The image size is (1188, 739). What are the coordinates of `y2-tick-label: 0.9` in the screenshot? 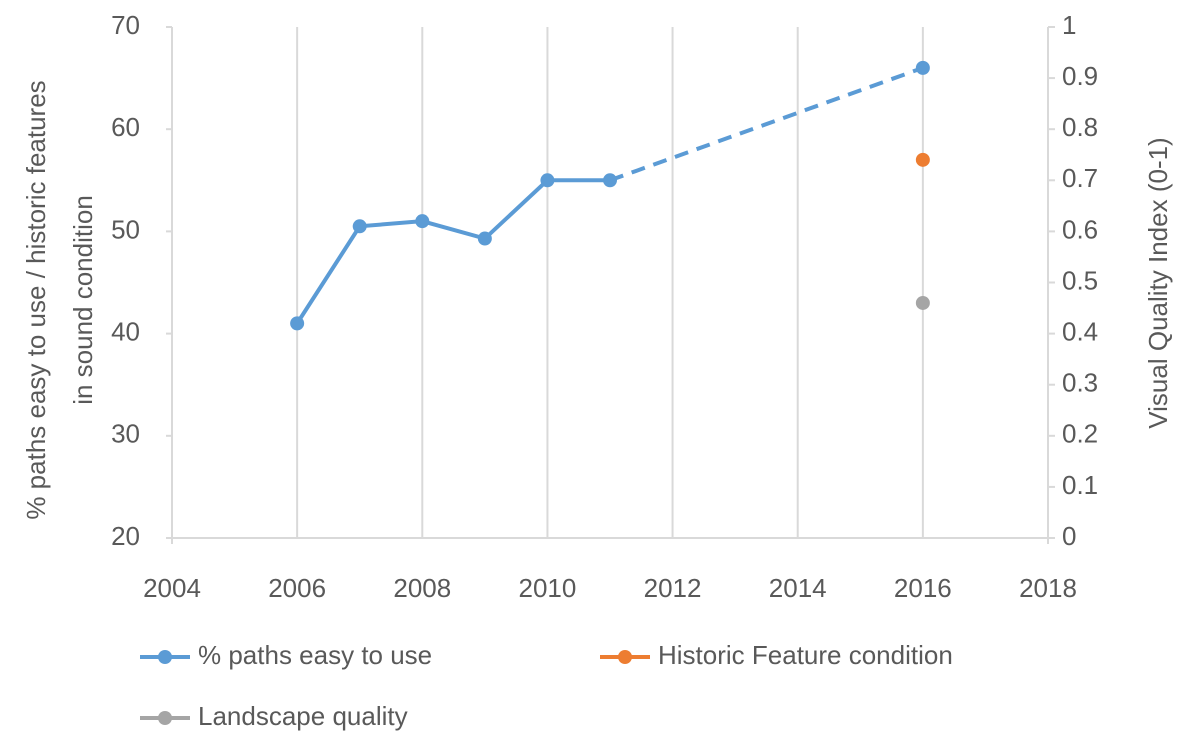 It's located at (1080, 76).